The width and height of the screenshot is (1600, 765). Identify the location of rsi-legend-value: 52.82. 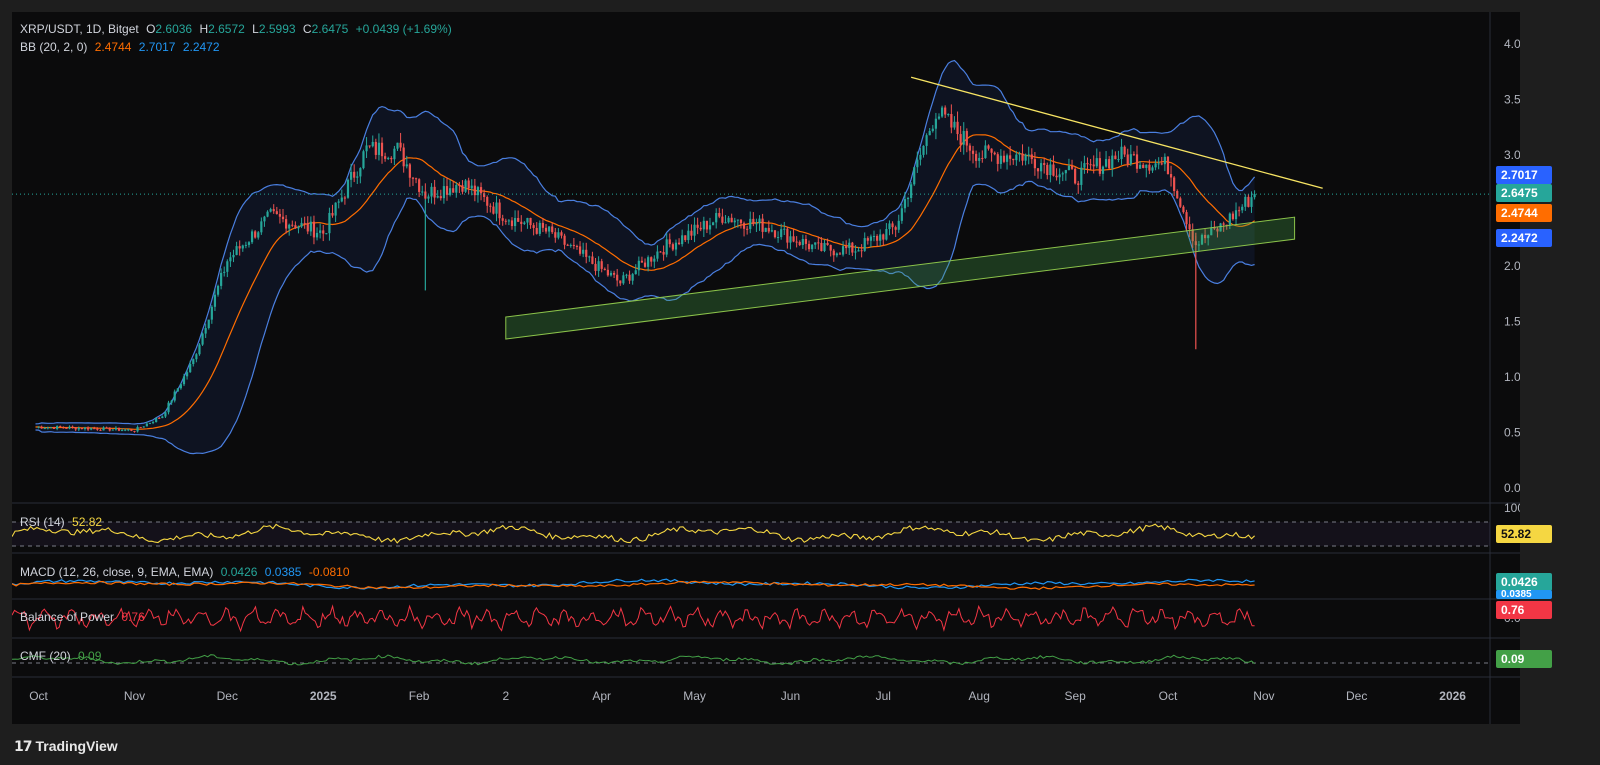
(87, 522).